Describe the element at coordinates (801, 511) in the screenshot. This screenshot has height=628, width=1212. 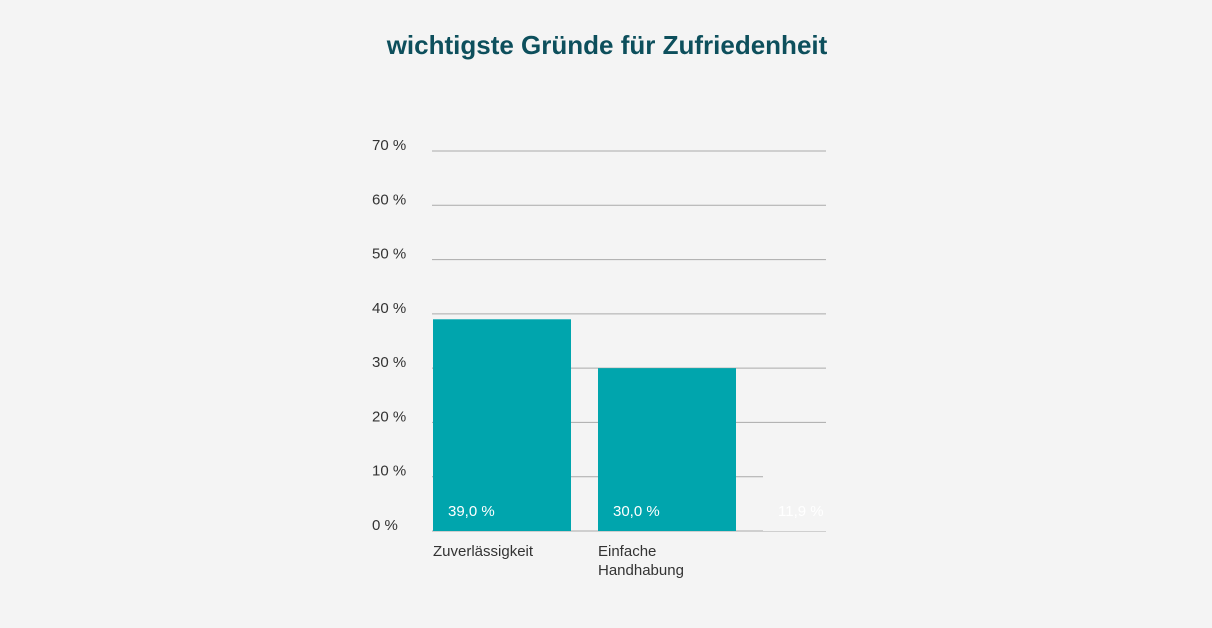
I see `value-label: 11,9 %` at that location.